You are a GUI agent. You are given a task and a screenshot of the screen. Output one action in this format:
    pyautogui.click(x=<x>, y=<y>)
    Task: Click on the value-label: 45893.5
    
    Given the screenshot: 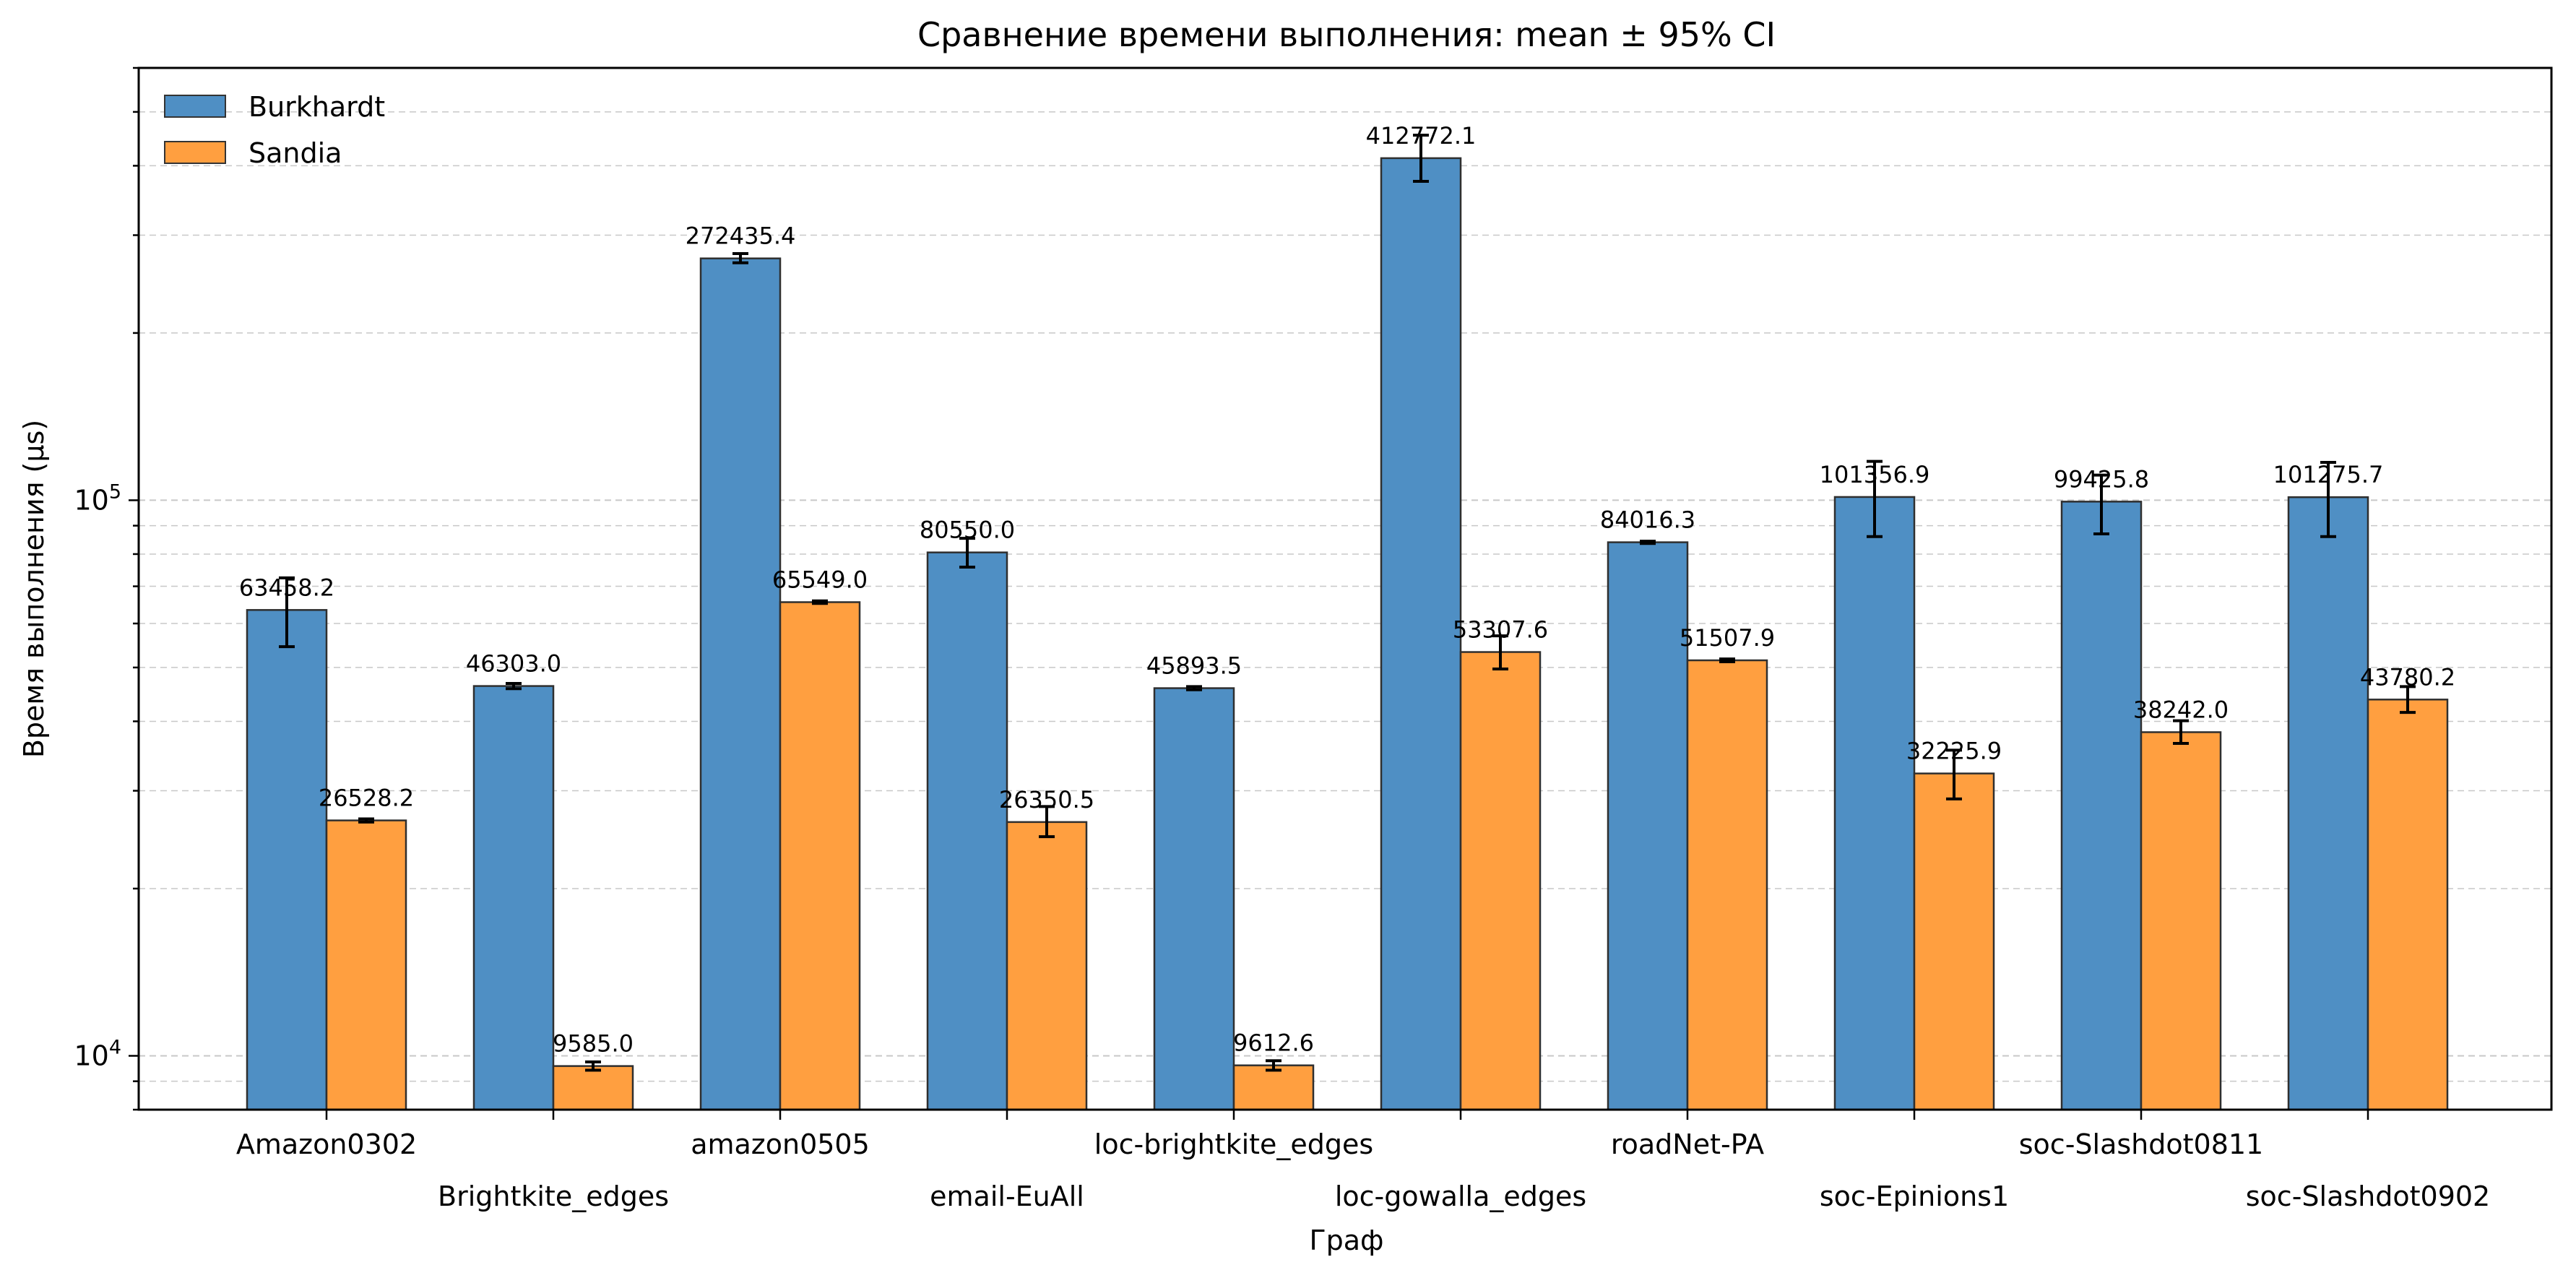 What is the action you would take?
    pyautogui.click(x=1194, y=666)
    